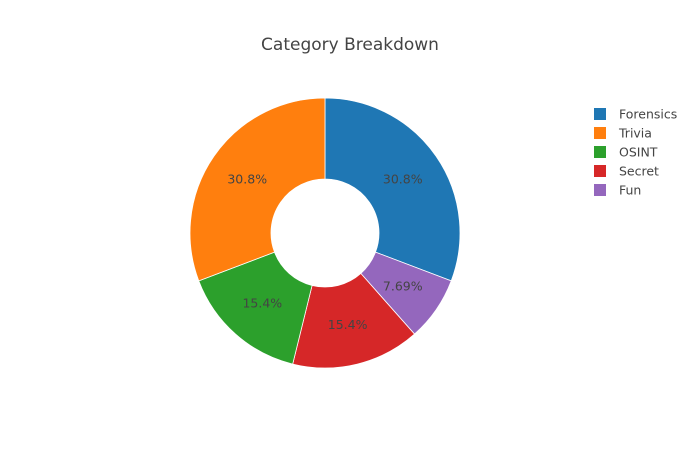 This screenshot has height=450, width=700. I want to click on legend-label-osint: OSINT, so click(638, 152).